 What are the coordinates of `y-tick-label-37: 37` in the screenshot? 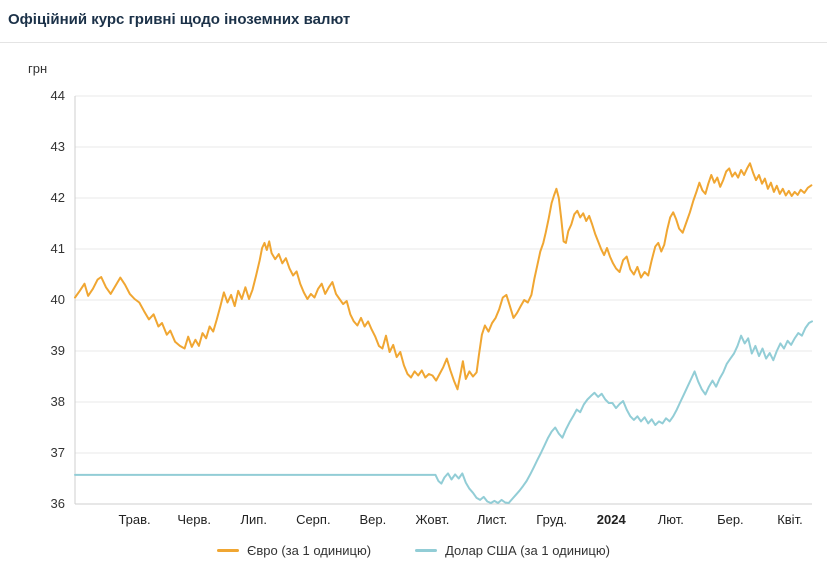 It's located at (58, 452).